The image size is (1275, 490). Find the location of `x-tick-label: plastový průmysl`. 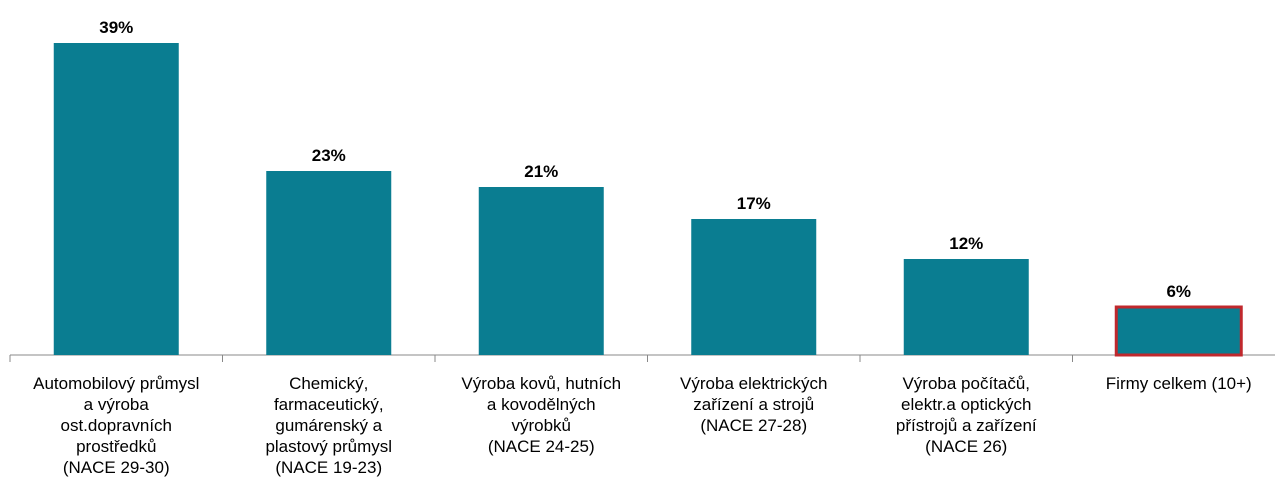

x-tick-label: plastový průmysl is located at coordinates (328, 446).